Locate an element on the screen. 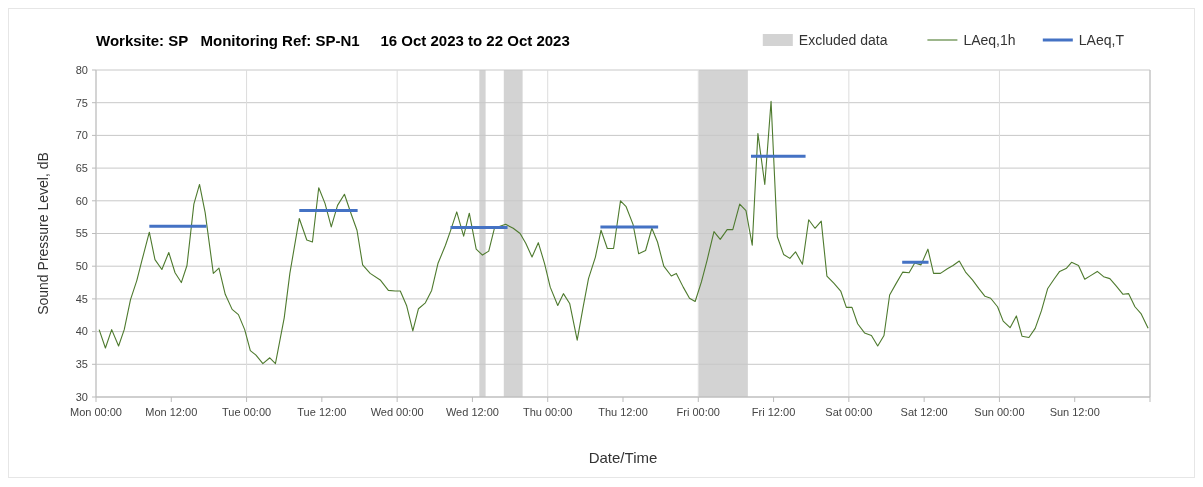  y-tick-label: 50 is located at coordinates (81, 266).